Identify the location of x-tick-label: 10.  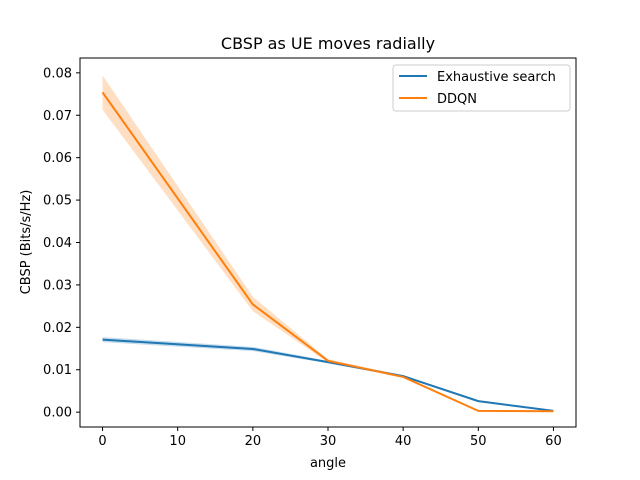
(177, 441).